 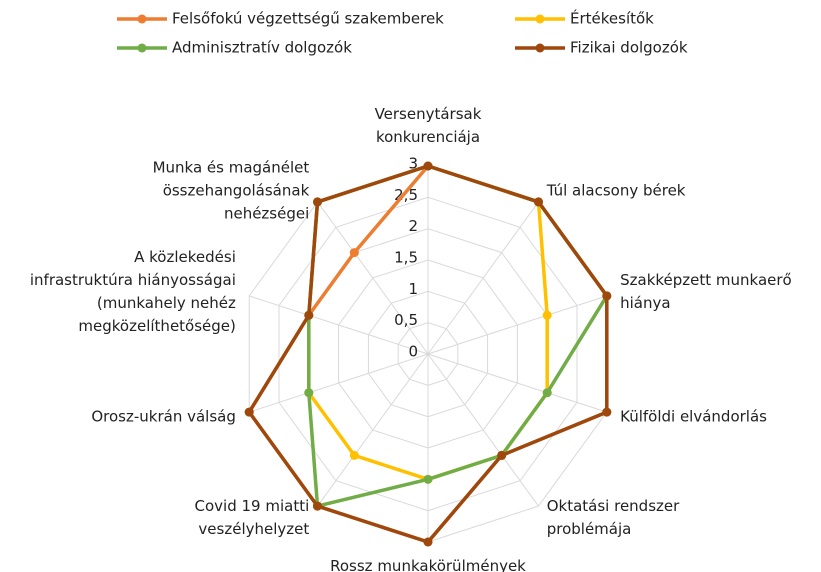 What do you see at coordinates (252, 516) in the screenshot?
I see `category-label: Covid 19 miatti veszélyhelyzet` at bounding box center [252, 516].